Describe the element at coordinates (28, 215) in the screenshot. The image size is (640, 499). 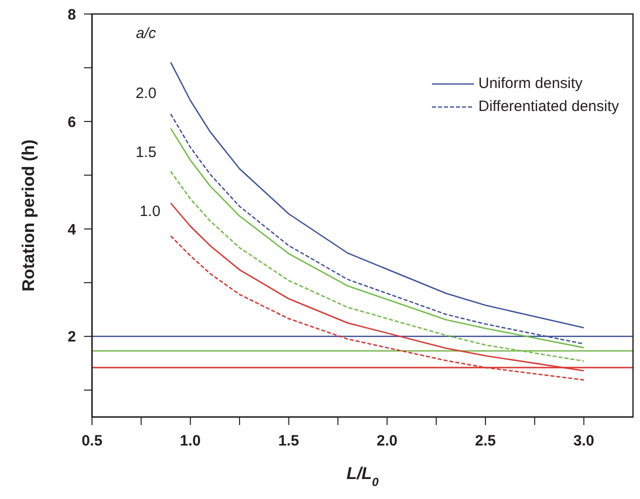
I see `y-axis-title: Rotation period (h)` at that location.